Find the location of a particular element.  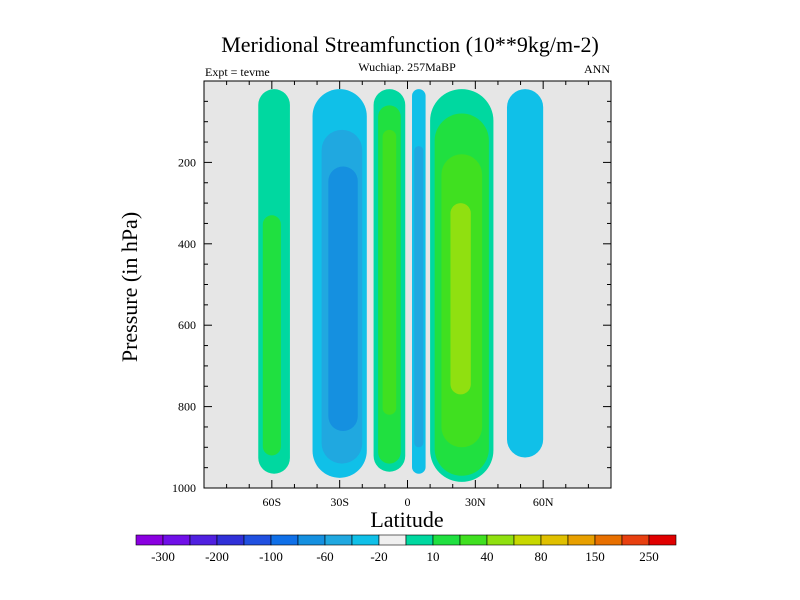

colorbar-label: 40 is located at coordinates (487, 556).